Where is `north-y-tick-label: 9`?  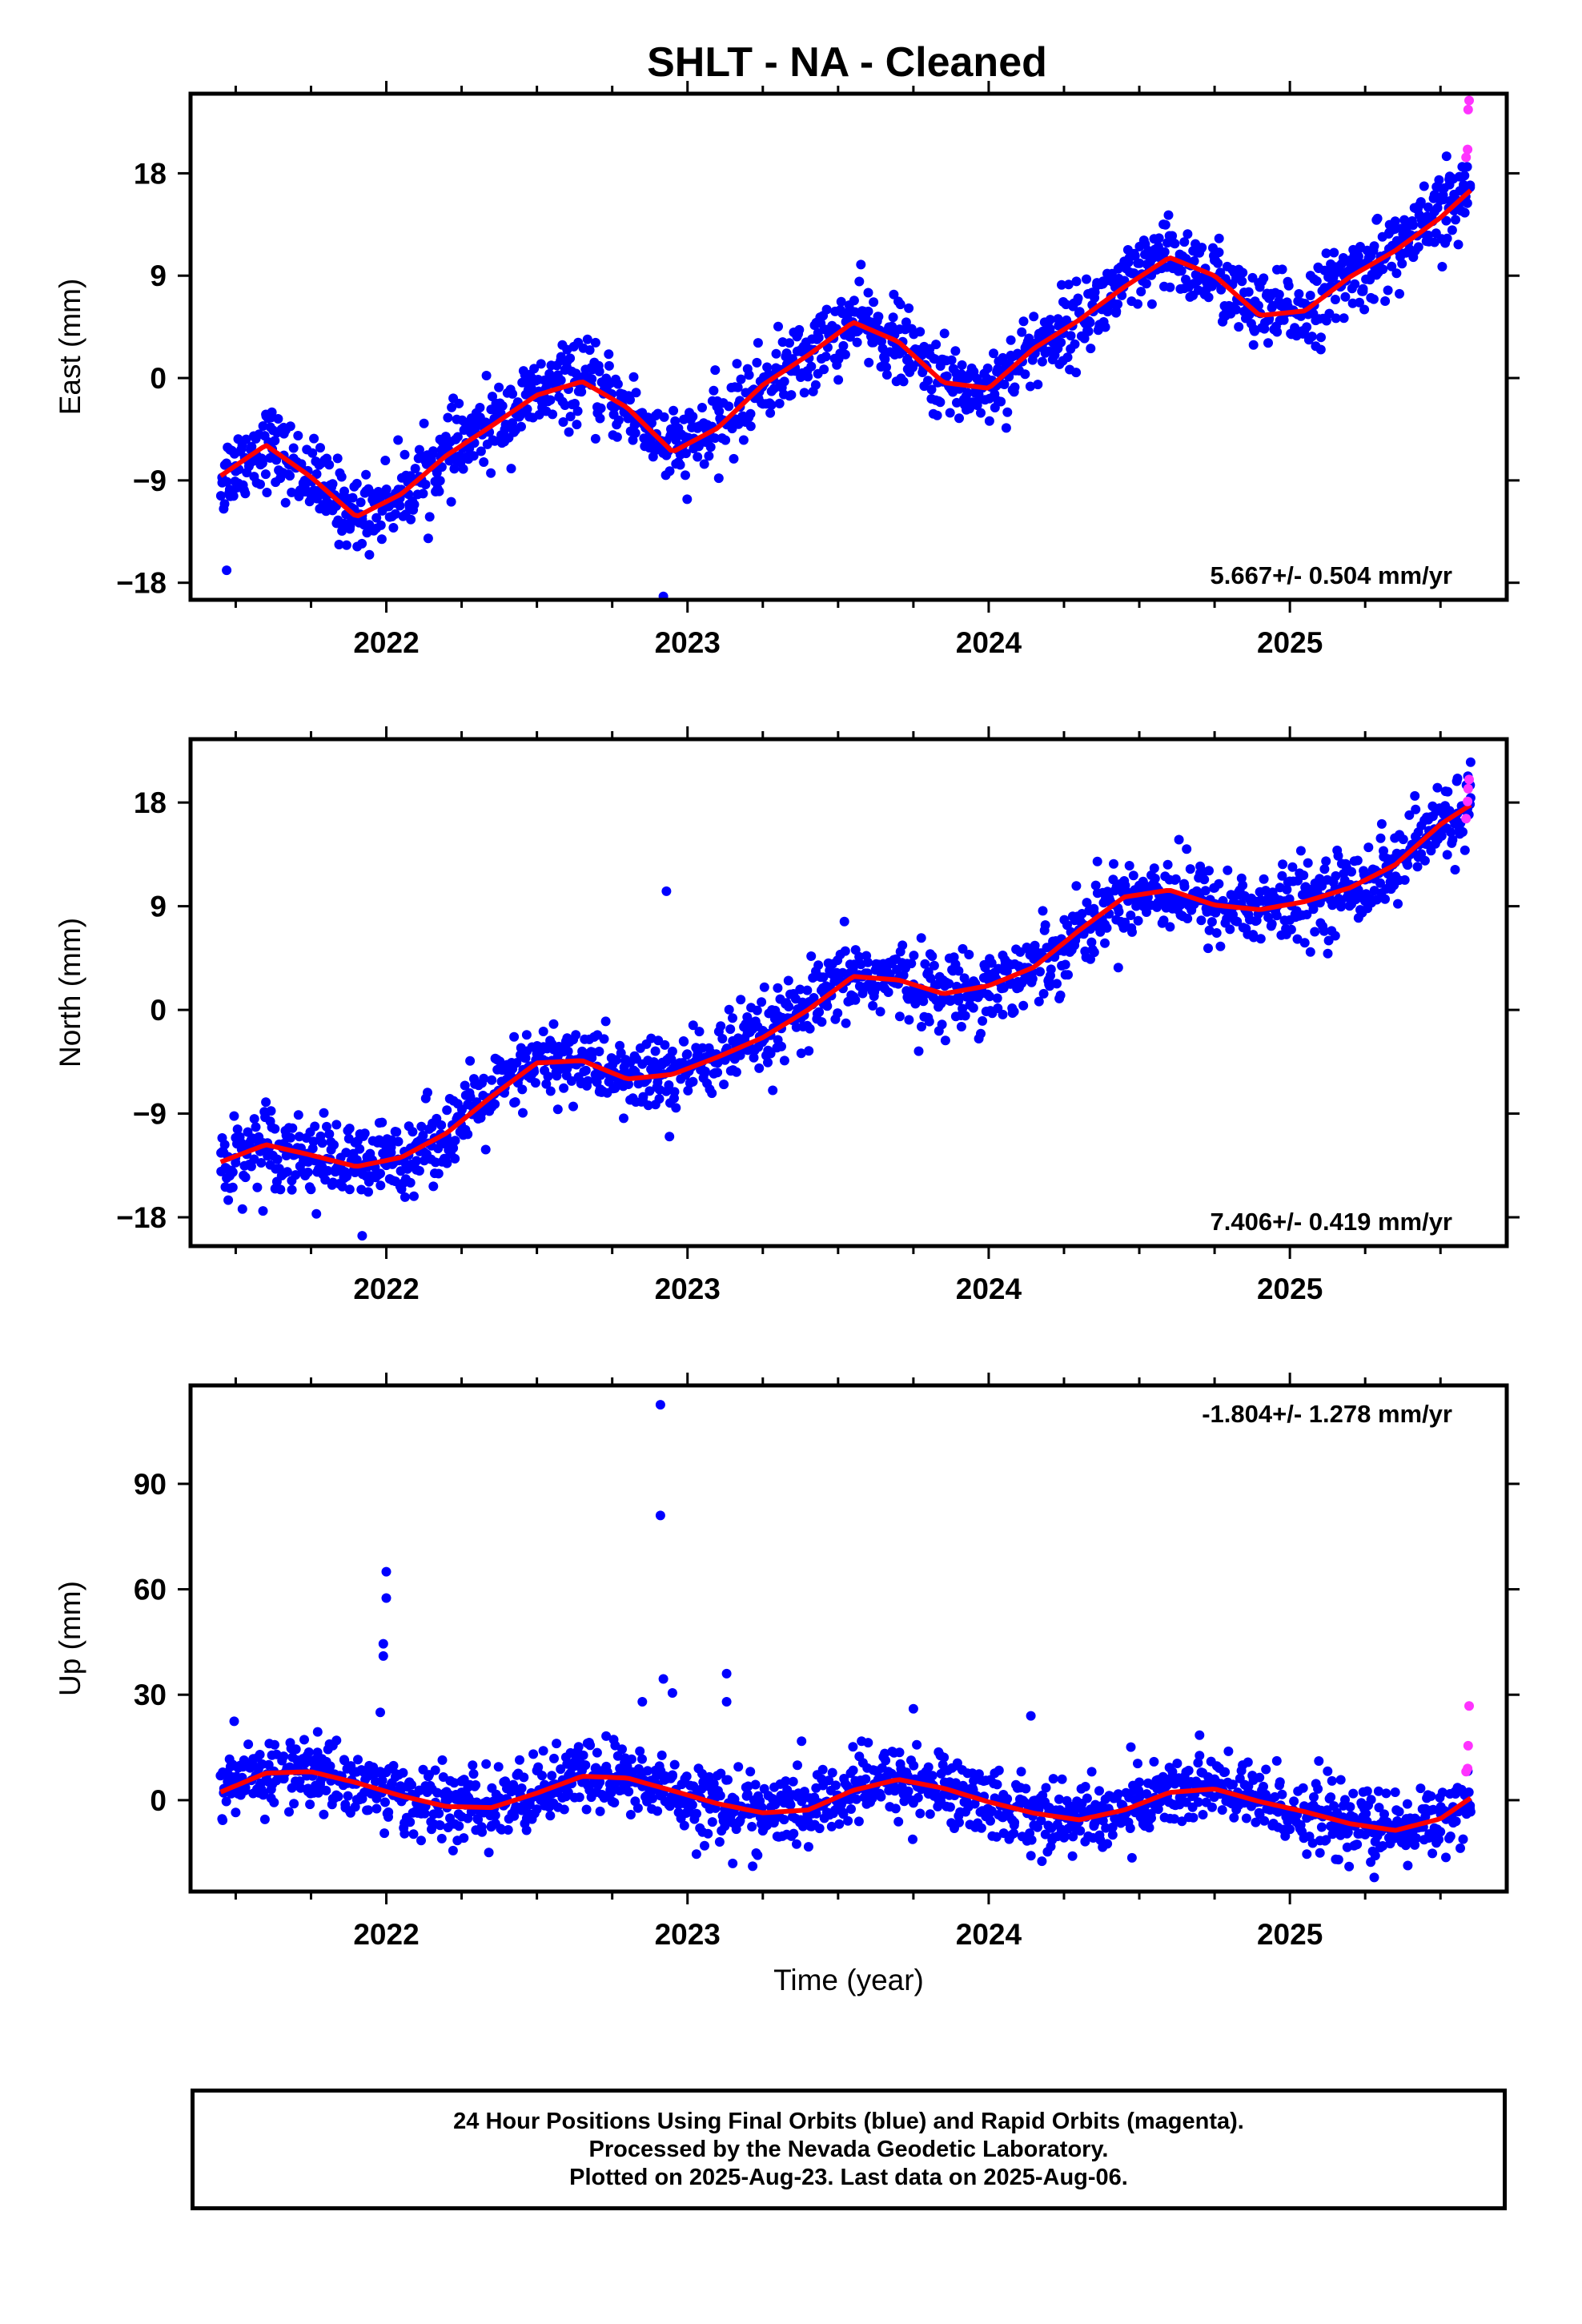
north-y-tick-label: 9 is located at coordinates (158, 907).